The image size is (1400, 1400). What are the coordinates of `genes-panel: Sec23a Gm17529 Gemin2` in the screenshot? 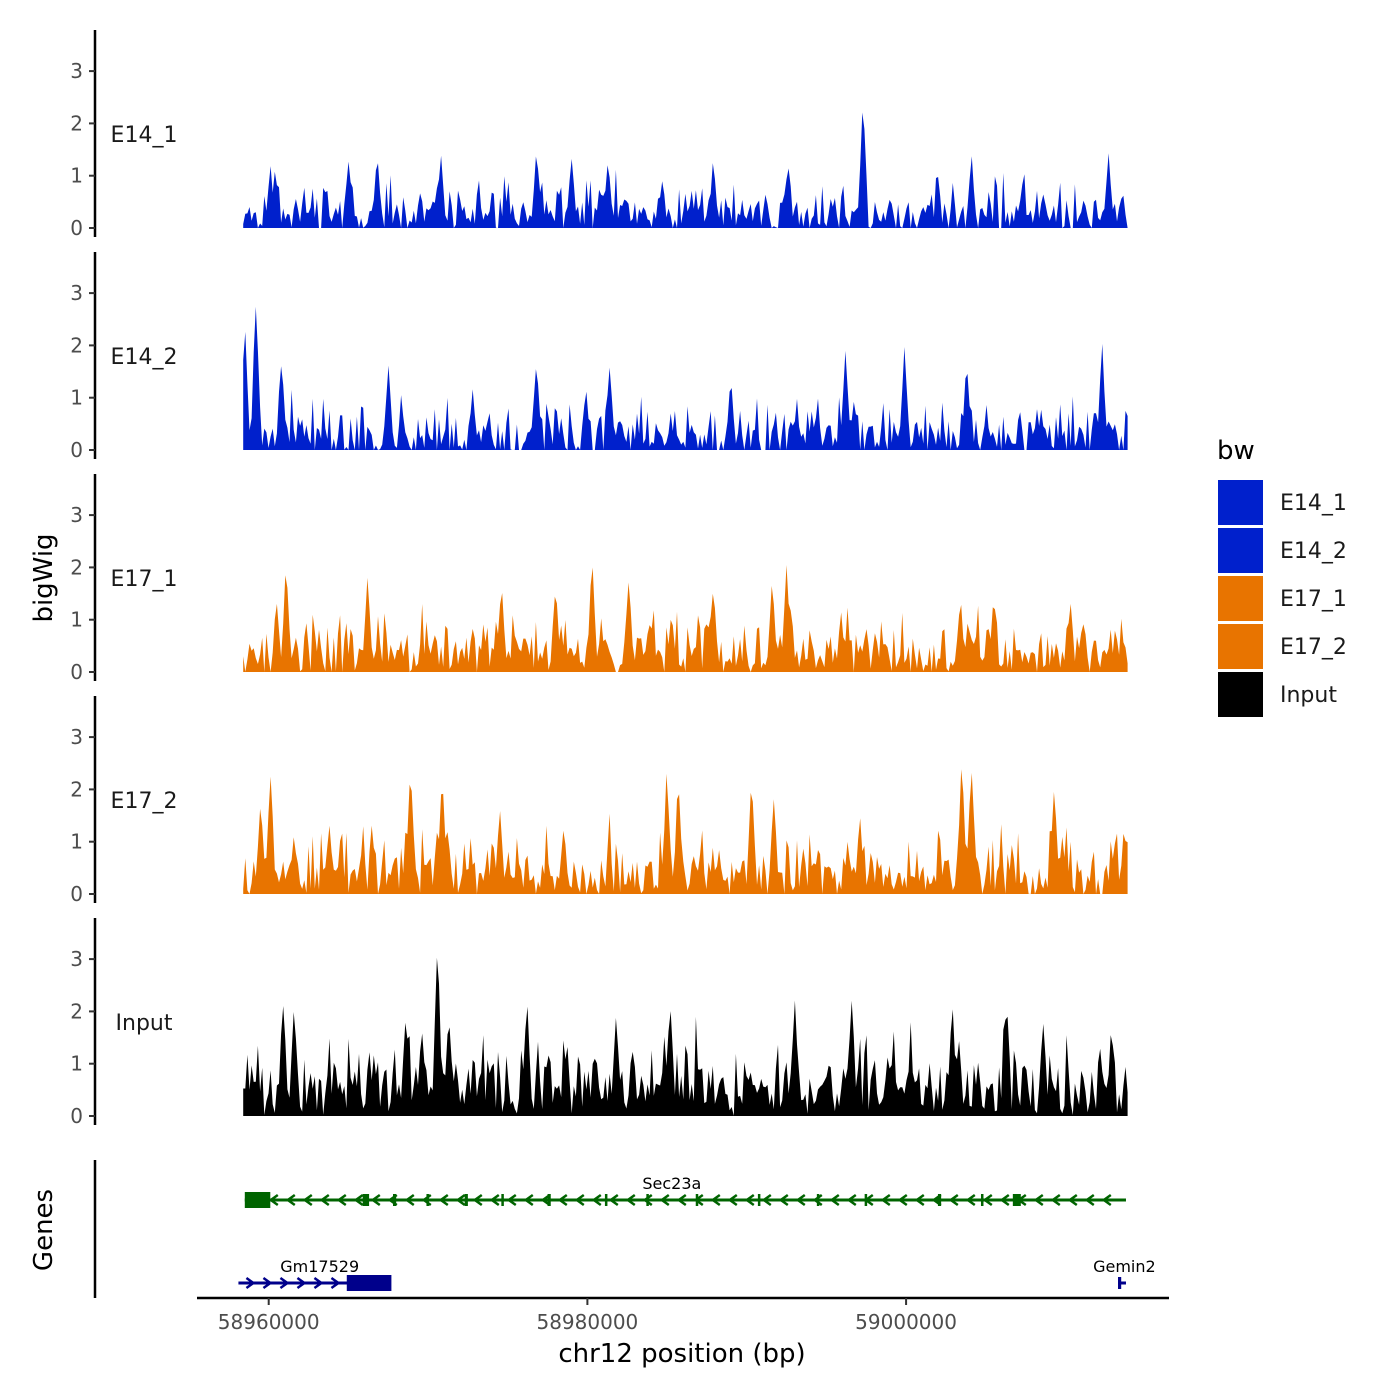 It's located at (624, 1229).